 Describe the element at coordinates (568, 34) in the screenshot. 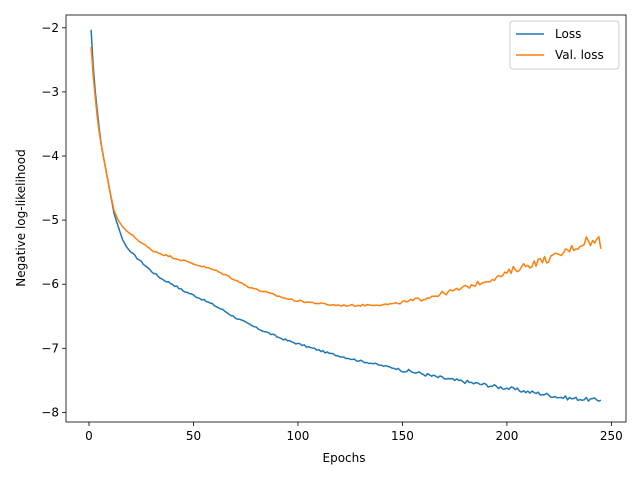

I see `legend-label-loss: Loss` at that location.